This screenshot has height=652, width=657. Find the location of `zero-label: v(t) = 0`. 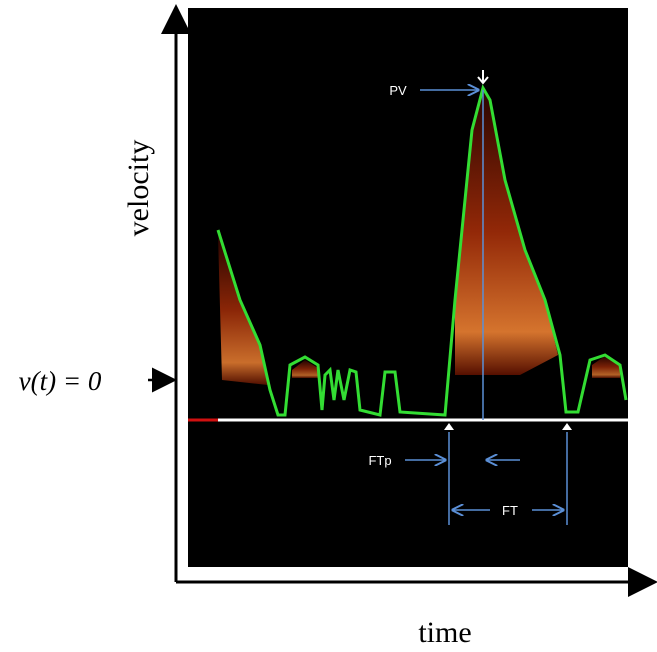

zero-label: v(t) = 0 is located at coordinates (60, 381).